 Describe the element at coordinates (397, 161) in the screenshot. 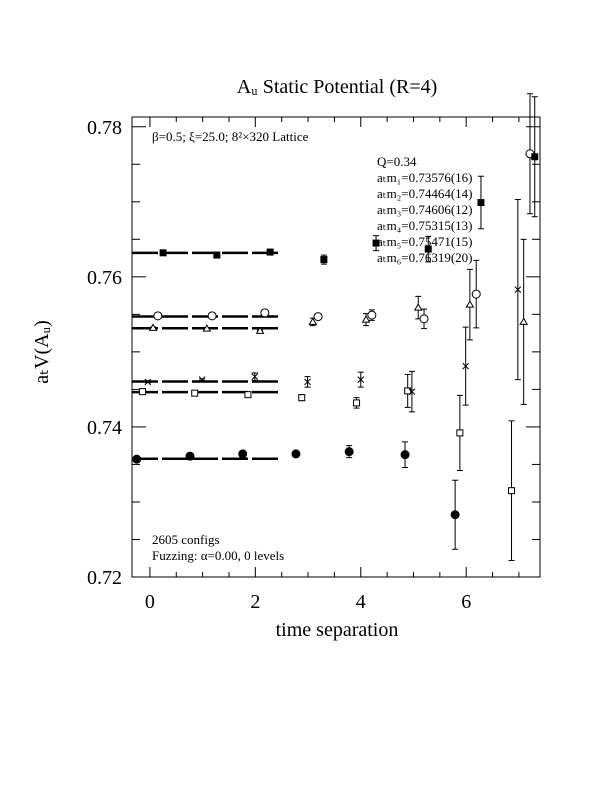

I see `q-note: Q=0.34` at that location.